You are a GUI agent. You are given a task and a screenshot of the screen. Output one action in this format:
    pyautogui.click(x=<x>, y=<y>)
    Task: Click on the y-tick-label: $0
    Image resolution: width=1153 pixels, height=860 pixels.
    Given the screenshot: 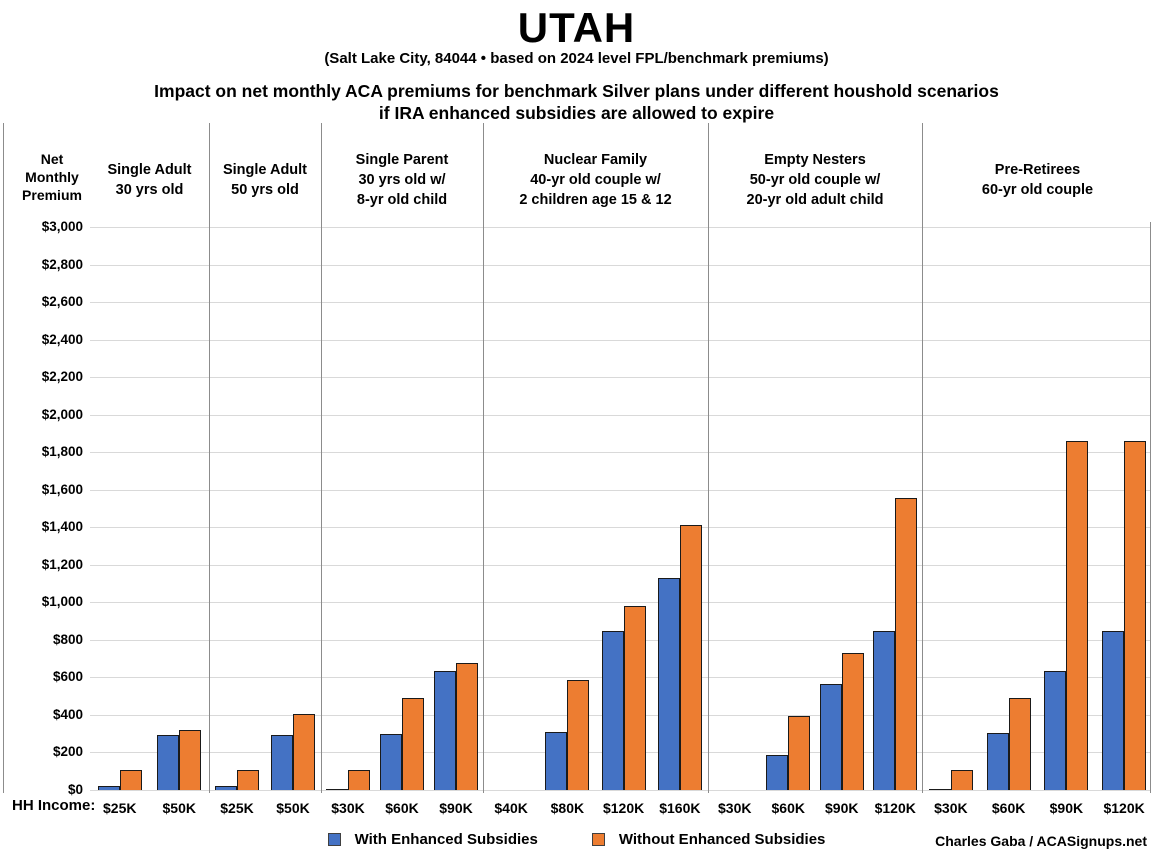 What is the action you would take?
    pyautogui.click(x=75, y=789)
    